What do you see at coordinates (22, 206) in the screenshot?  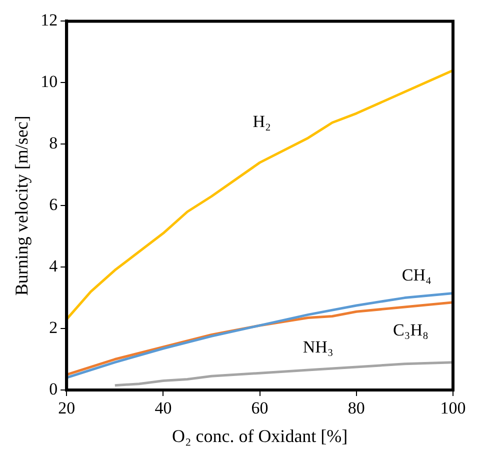 I see `y-axis-title: Burning velocity [m/sec]` at bounding box center [22, 206].